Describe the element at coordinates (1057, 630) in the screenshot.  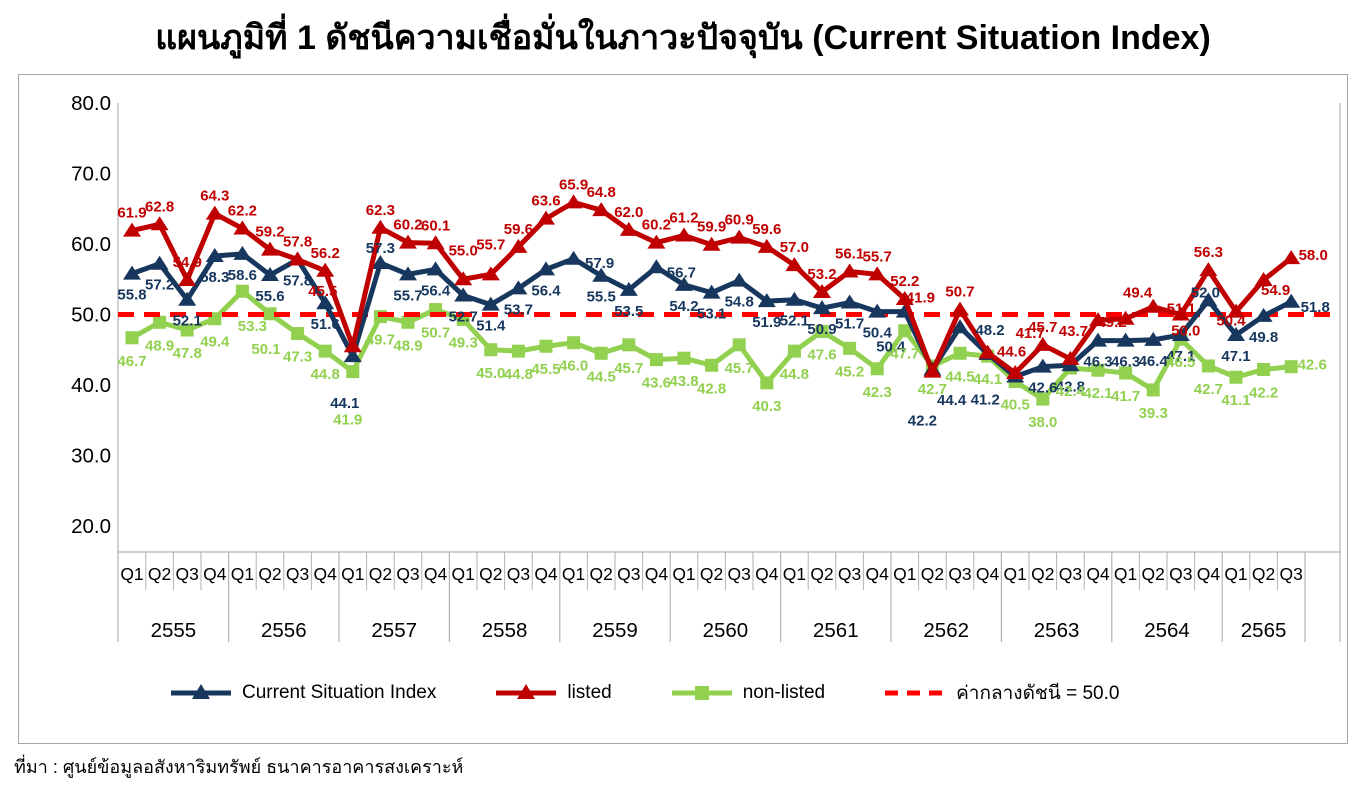
I see `svg-text: 2563` at that location.